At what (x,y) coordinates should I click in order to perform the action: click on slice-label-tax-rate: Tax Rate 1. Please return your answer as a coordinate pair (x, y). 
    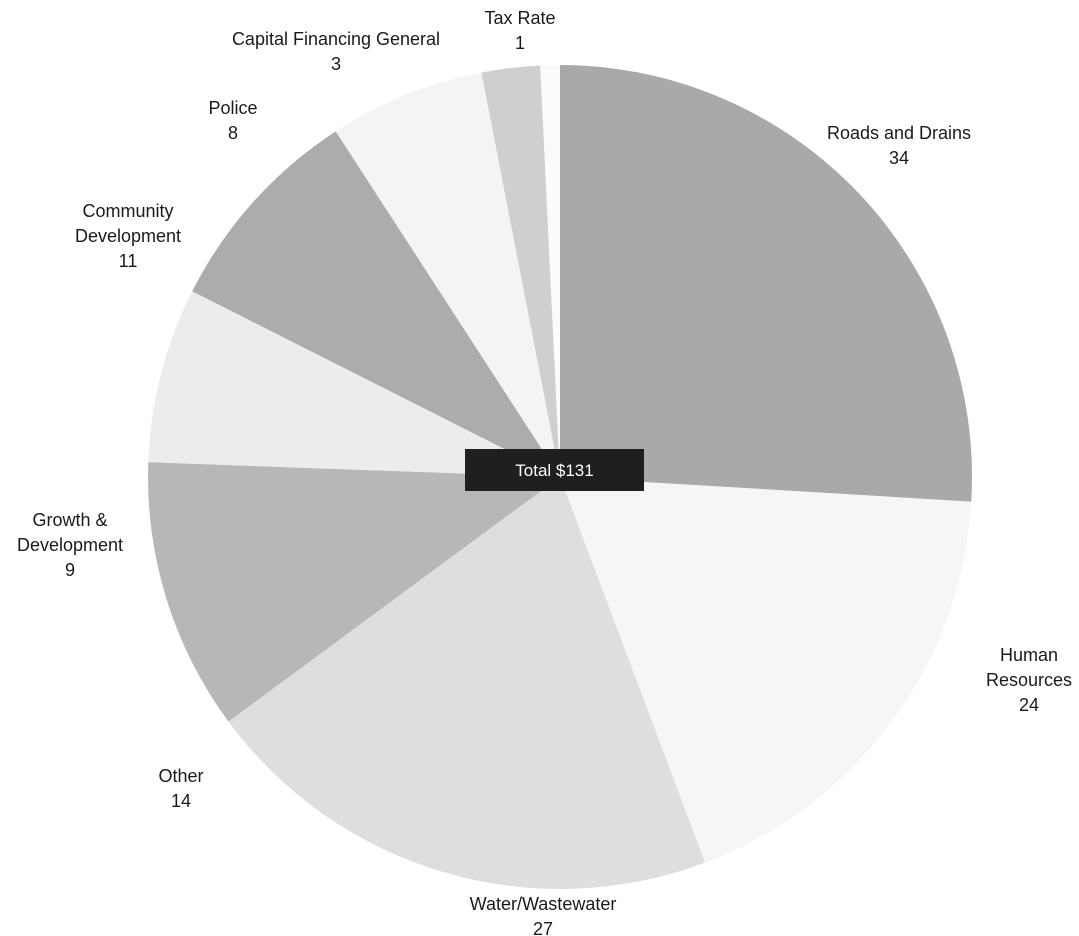
    Looking at the image, I should click on (519, 30).